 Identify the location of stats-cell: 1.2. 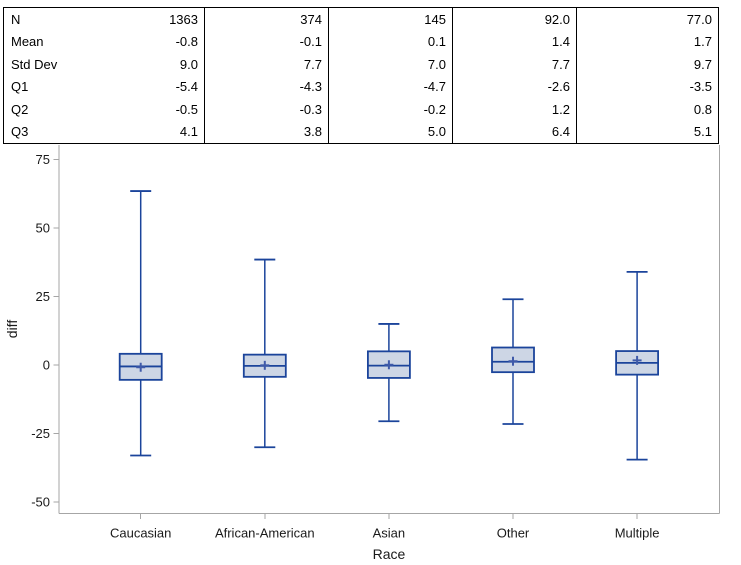
(514, 109).